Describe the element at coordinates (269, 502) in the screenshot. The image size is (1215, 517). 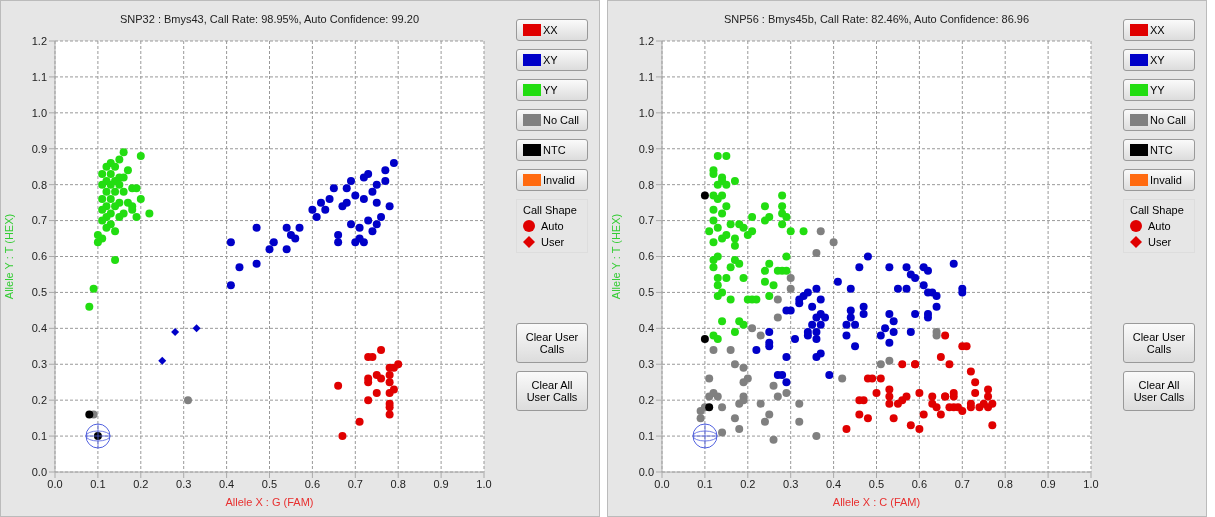
I see `x-axis-title: Allele X : G (FAM)` at that location.